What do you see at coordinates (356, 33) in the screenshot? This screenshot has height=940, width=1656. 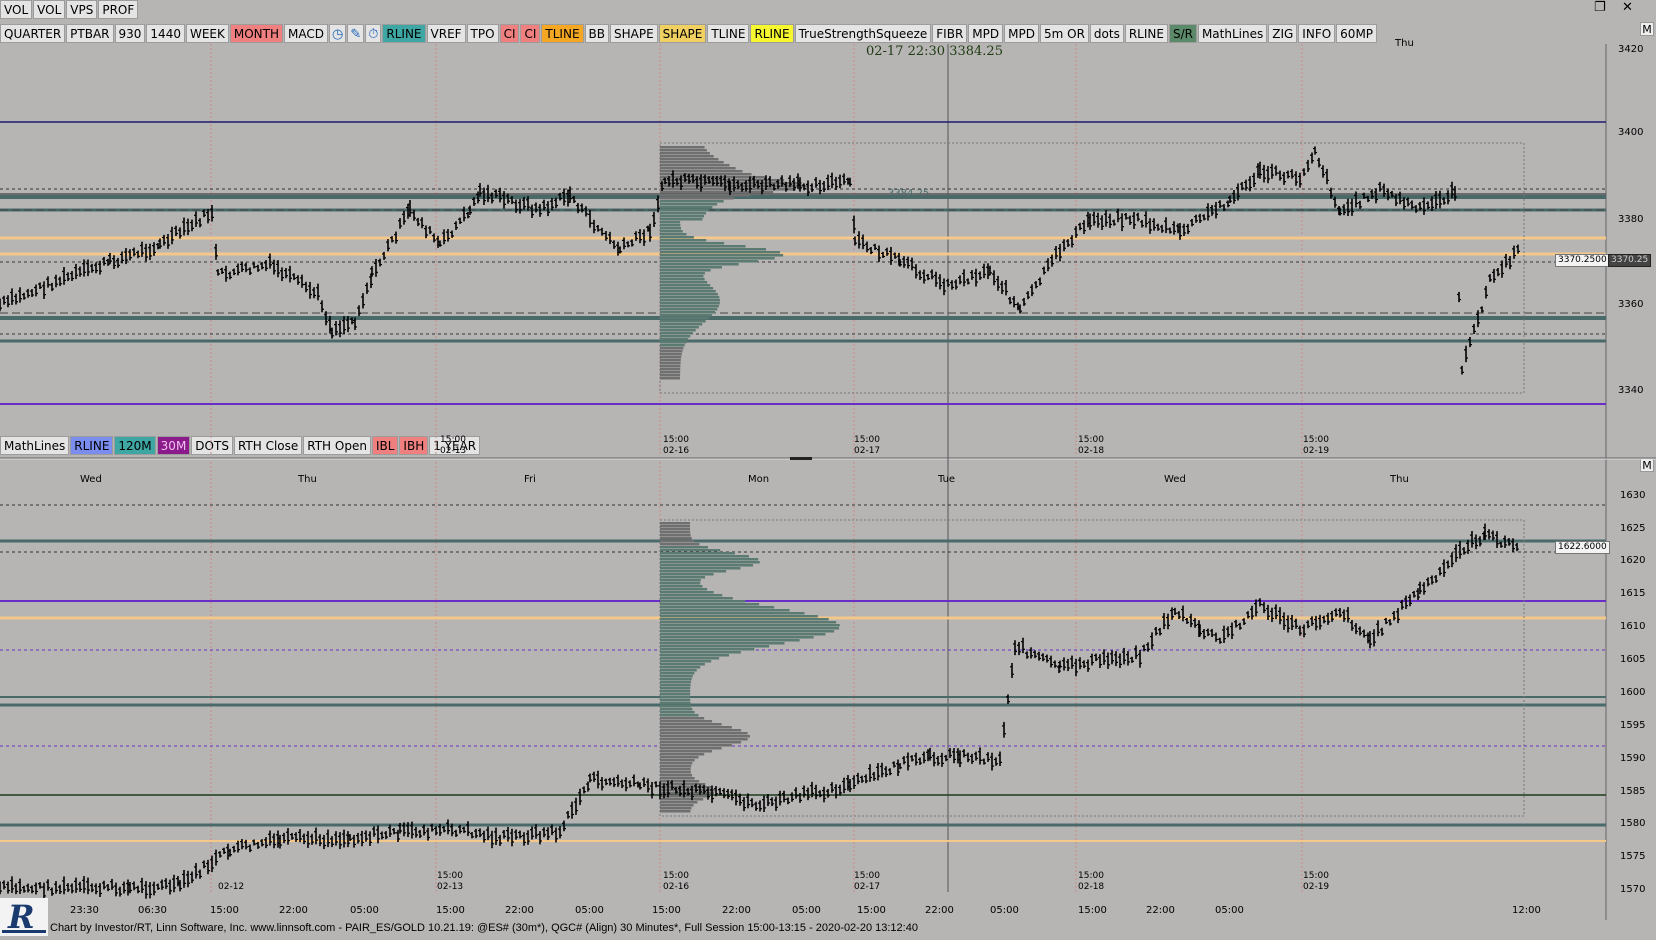 I see `pencil-icon: ✎` at bounding box center [356, 33].